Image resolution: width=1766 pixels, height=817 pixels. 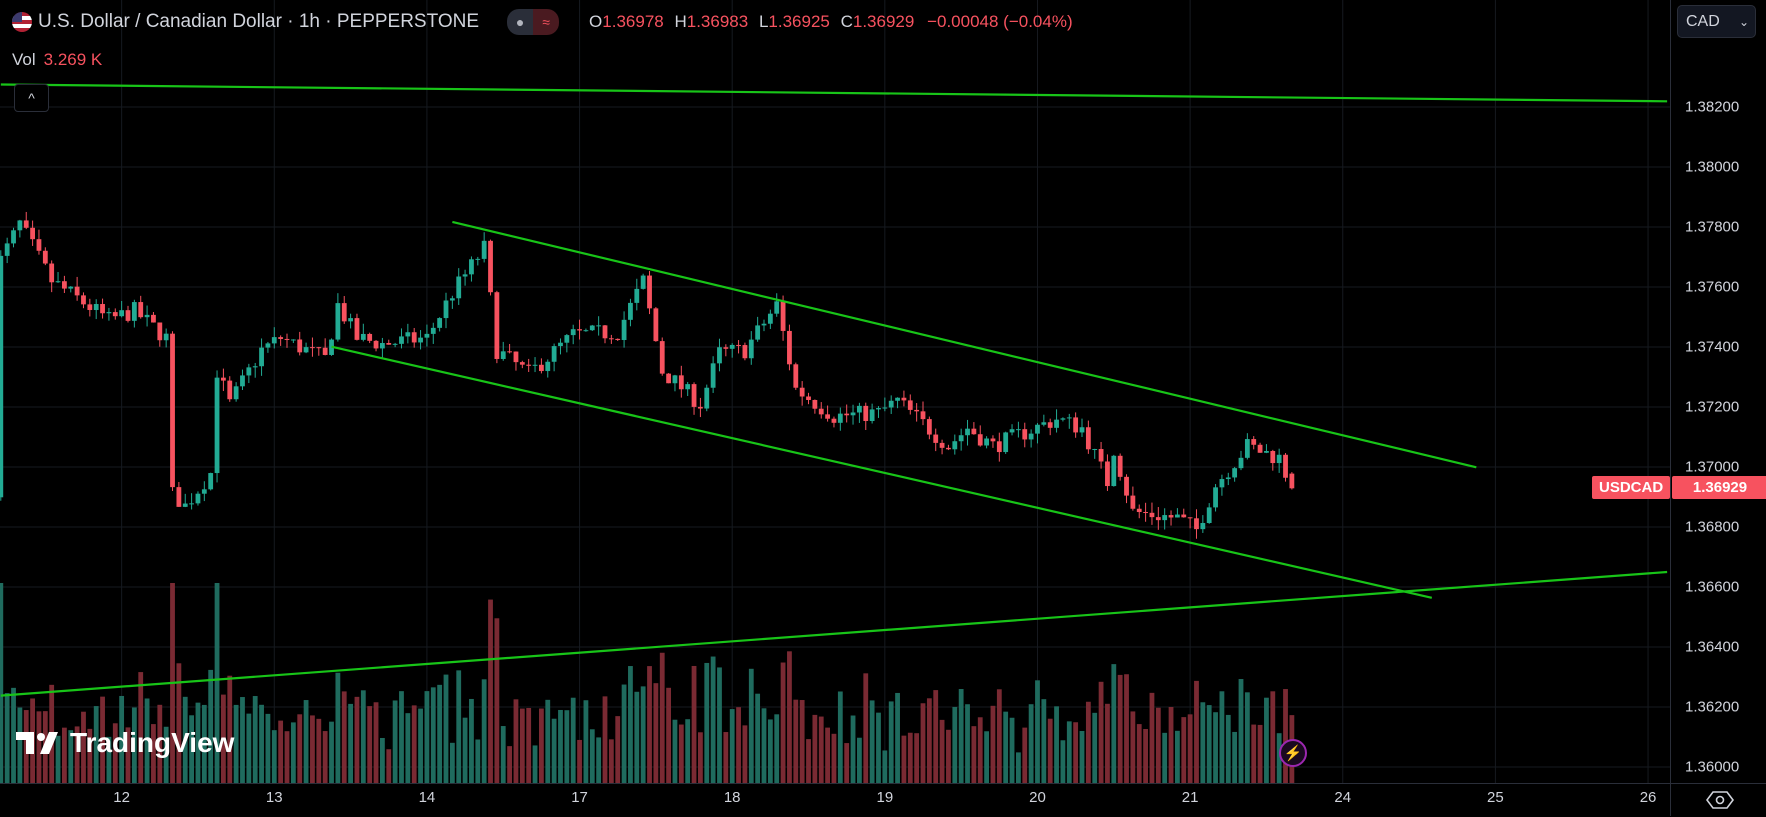 I want to click on time-tick-label: 26, so click(x=1648, y=797).